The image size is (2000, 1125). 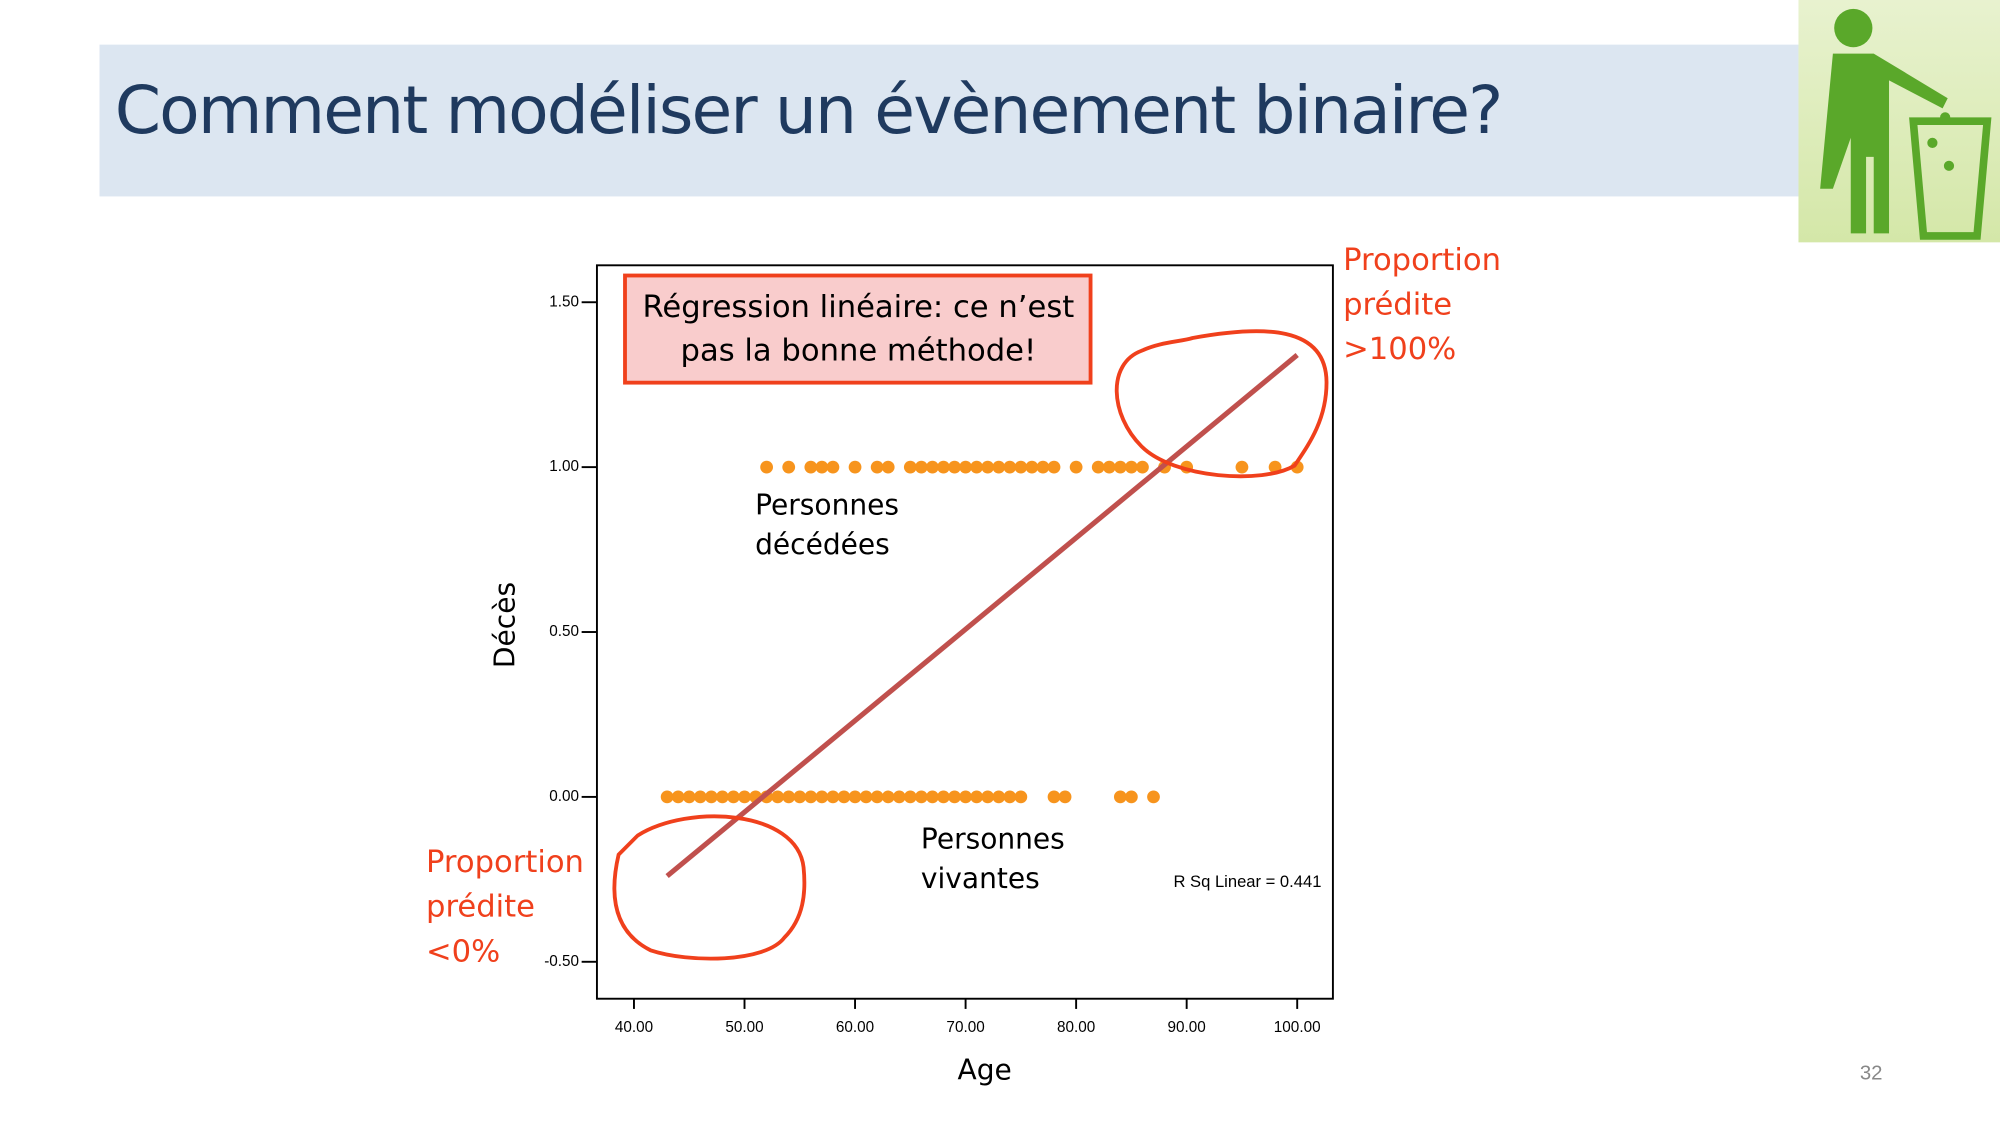 I want to click on annotation: Régression linéaire: ce n’est, so click(x=859, y=307).